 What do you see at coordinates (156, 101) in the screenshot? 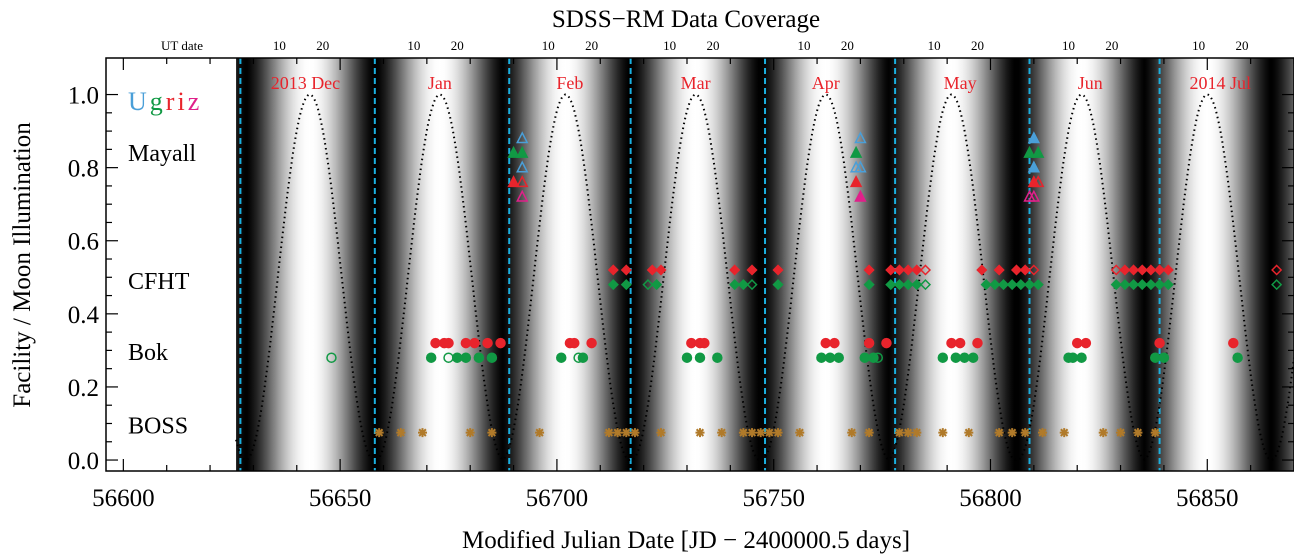
I see `band-legend-letter: g` at bounding box center [156, 101].